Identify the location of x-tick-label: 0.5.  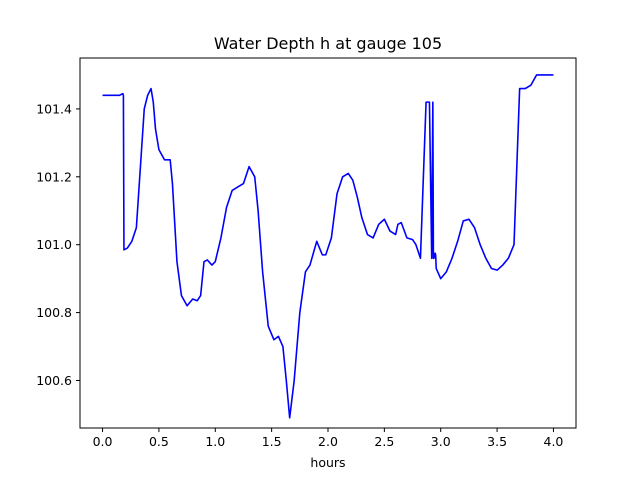
(159, 441).